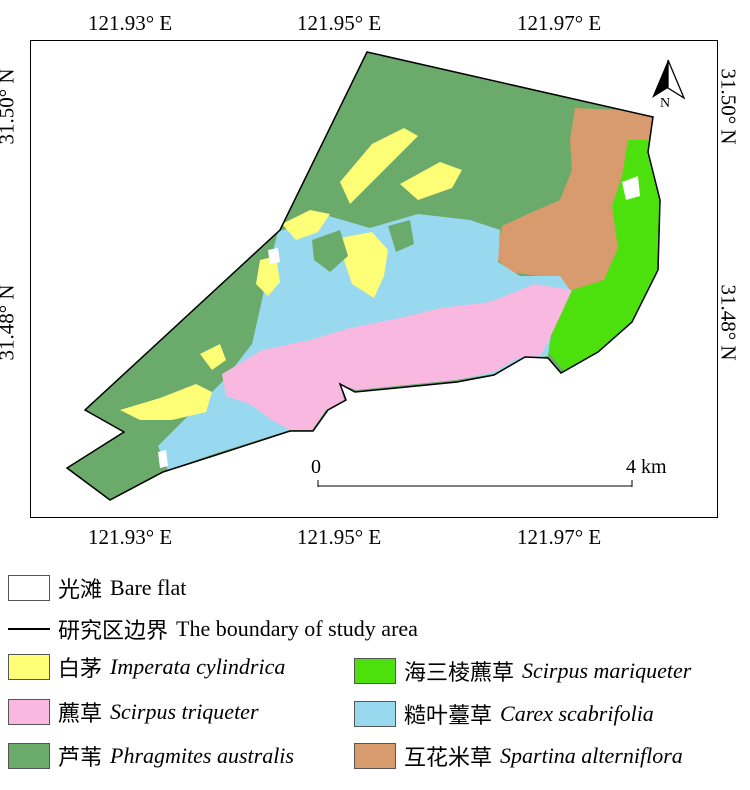  I want to click on spartina-cn: 互花米草, so click(448, 757).